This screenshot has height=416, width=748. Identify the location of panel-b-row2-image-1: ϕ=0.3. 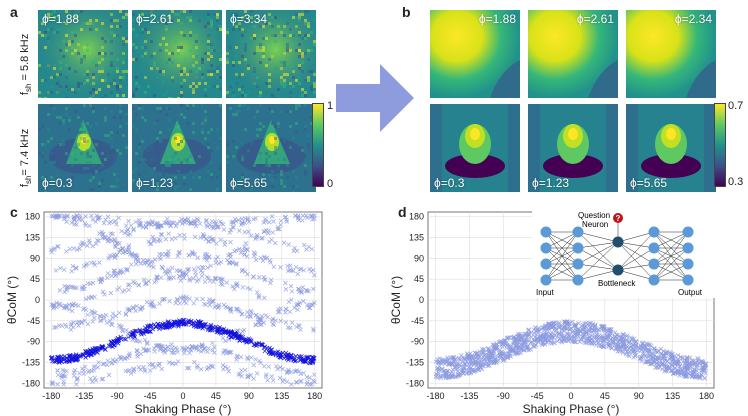
(475, 148).